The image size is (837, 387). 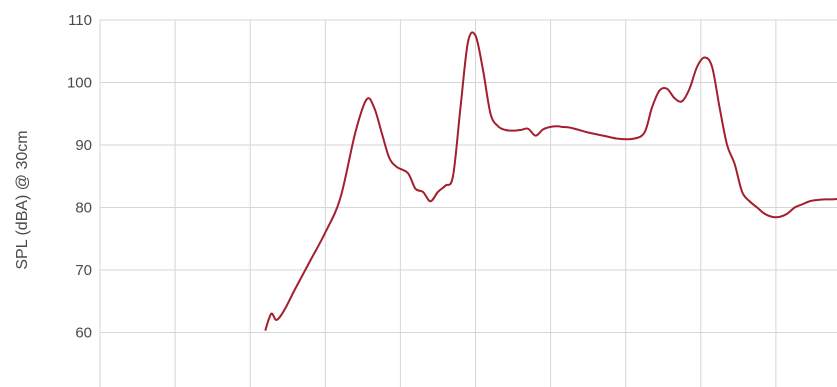 I want to click on y-tick-label: 110, so click(x=80, y=20).